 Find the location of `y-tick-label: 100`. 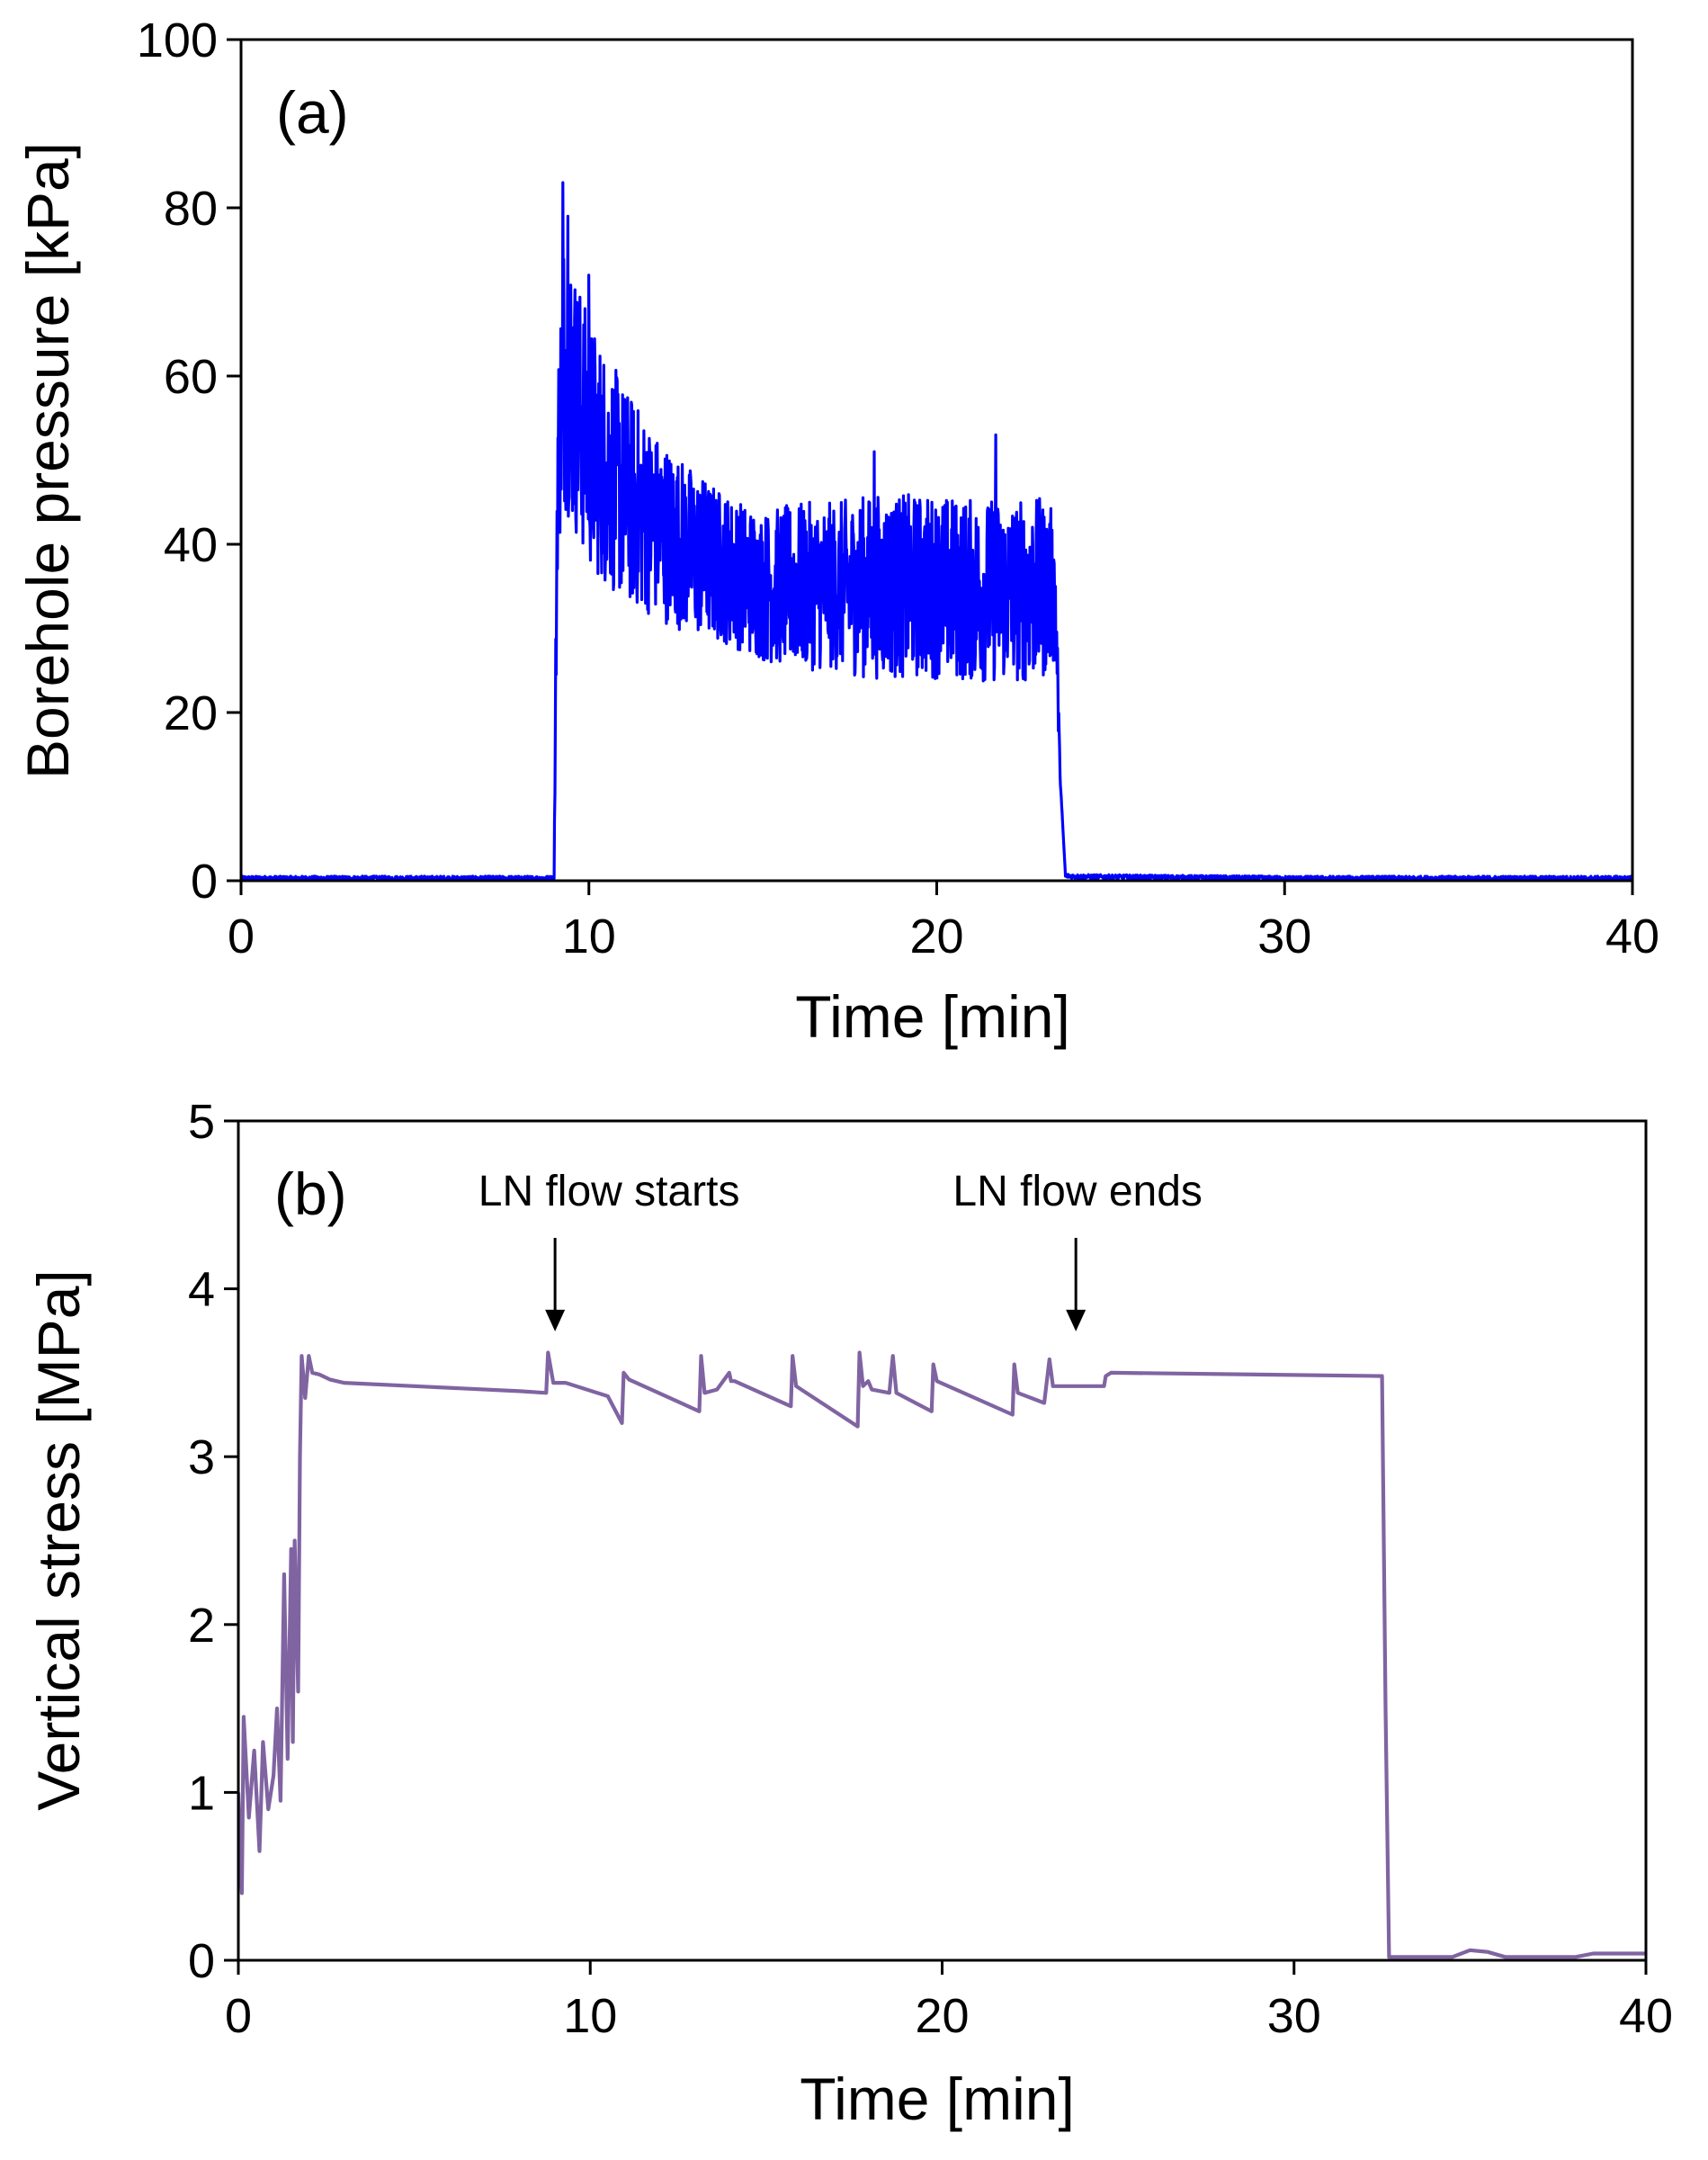

y-tick-label: 100 is located at coordinates (177, 40).